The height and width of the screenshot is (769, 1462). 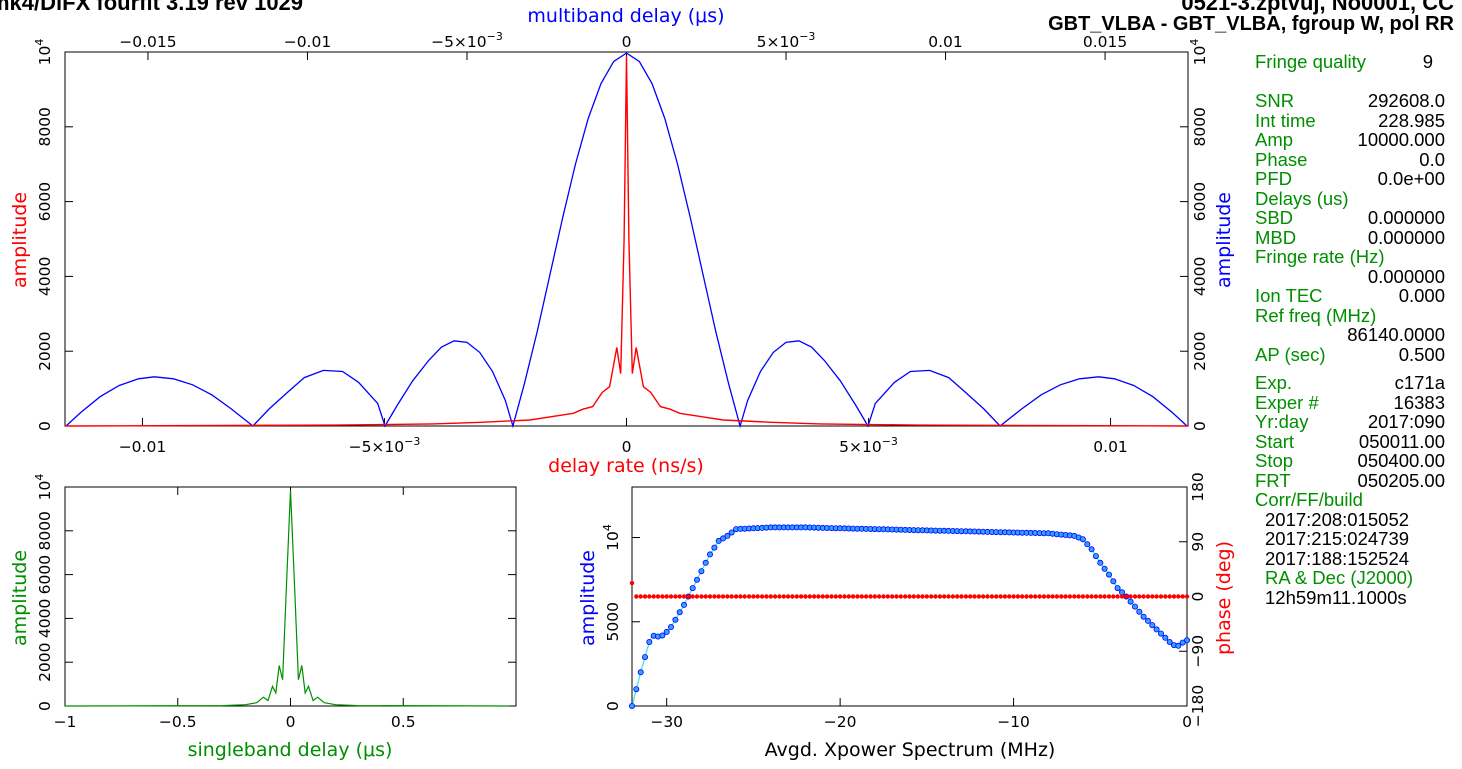 I want to click on radec-value: 12h59m11.1000s, so click(x=1336, y=597).